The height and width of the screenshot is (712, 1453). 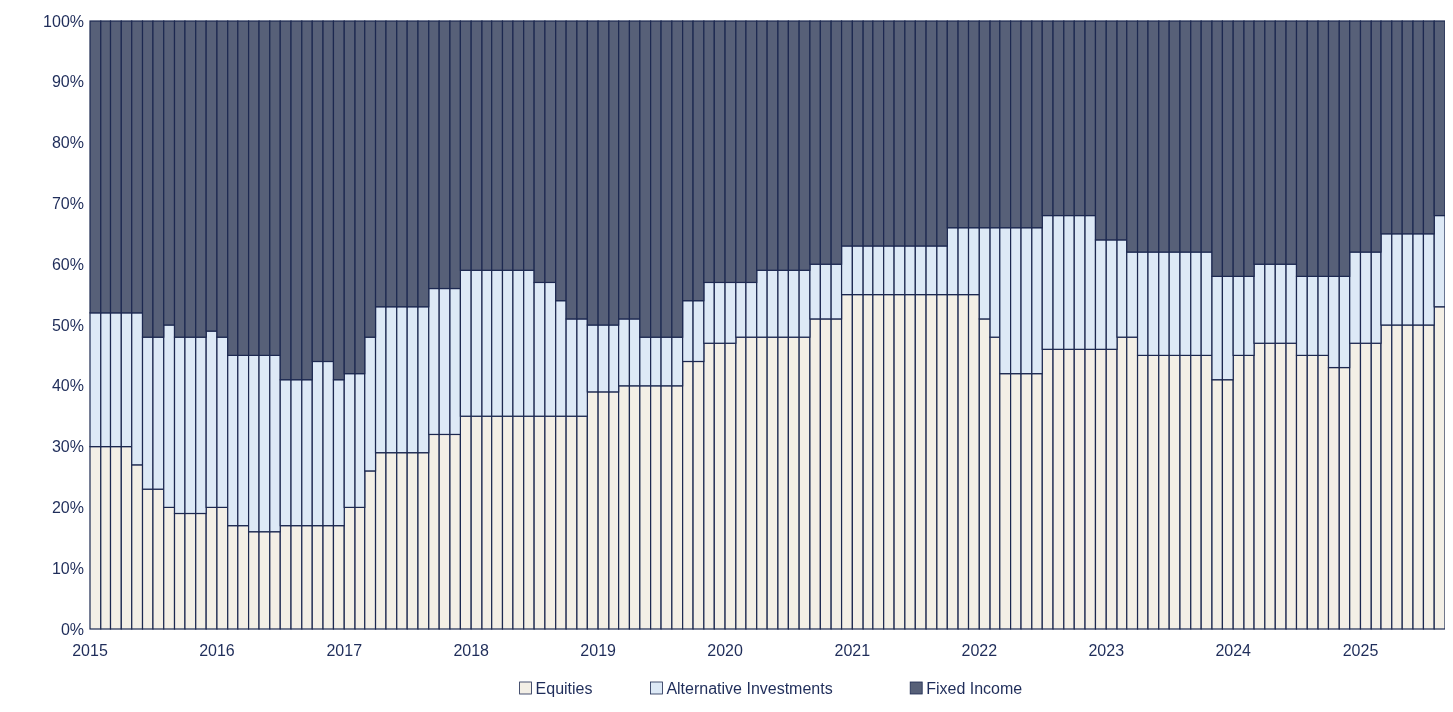 I want to click on y-tick-label: 40%, so click(x=67, y=386).